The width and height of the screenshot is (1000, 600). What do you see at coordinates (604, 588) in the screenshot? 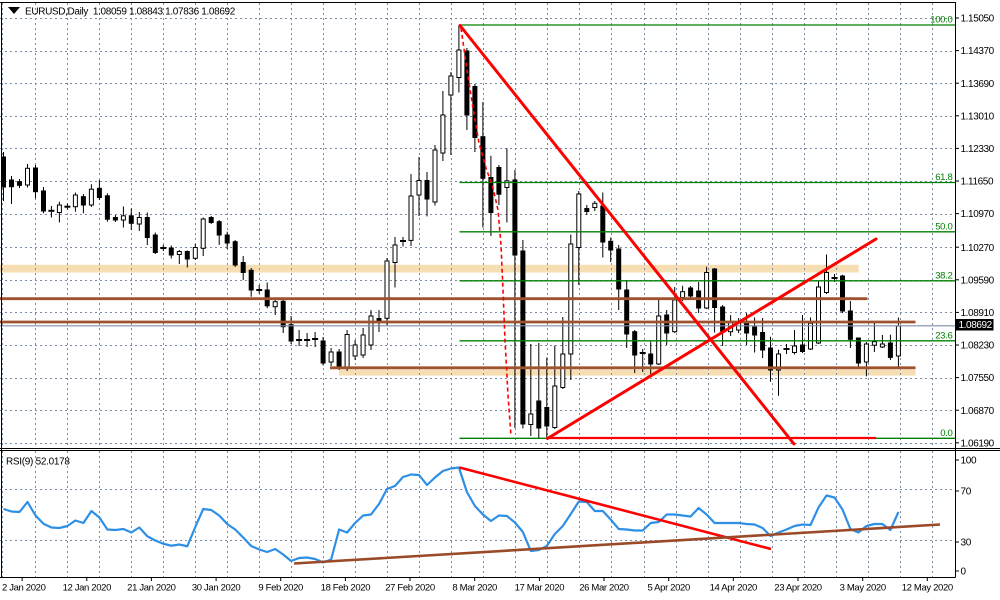
I see `svg-text: 26 Mar 2020` at bounding box center [604, 588].